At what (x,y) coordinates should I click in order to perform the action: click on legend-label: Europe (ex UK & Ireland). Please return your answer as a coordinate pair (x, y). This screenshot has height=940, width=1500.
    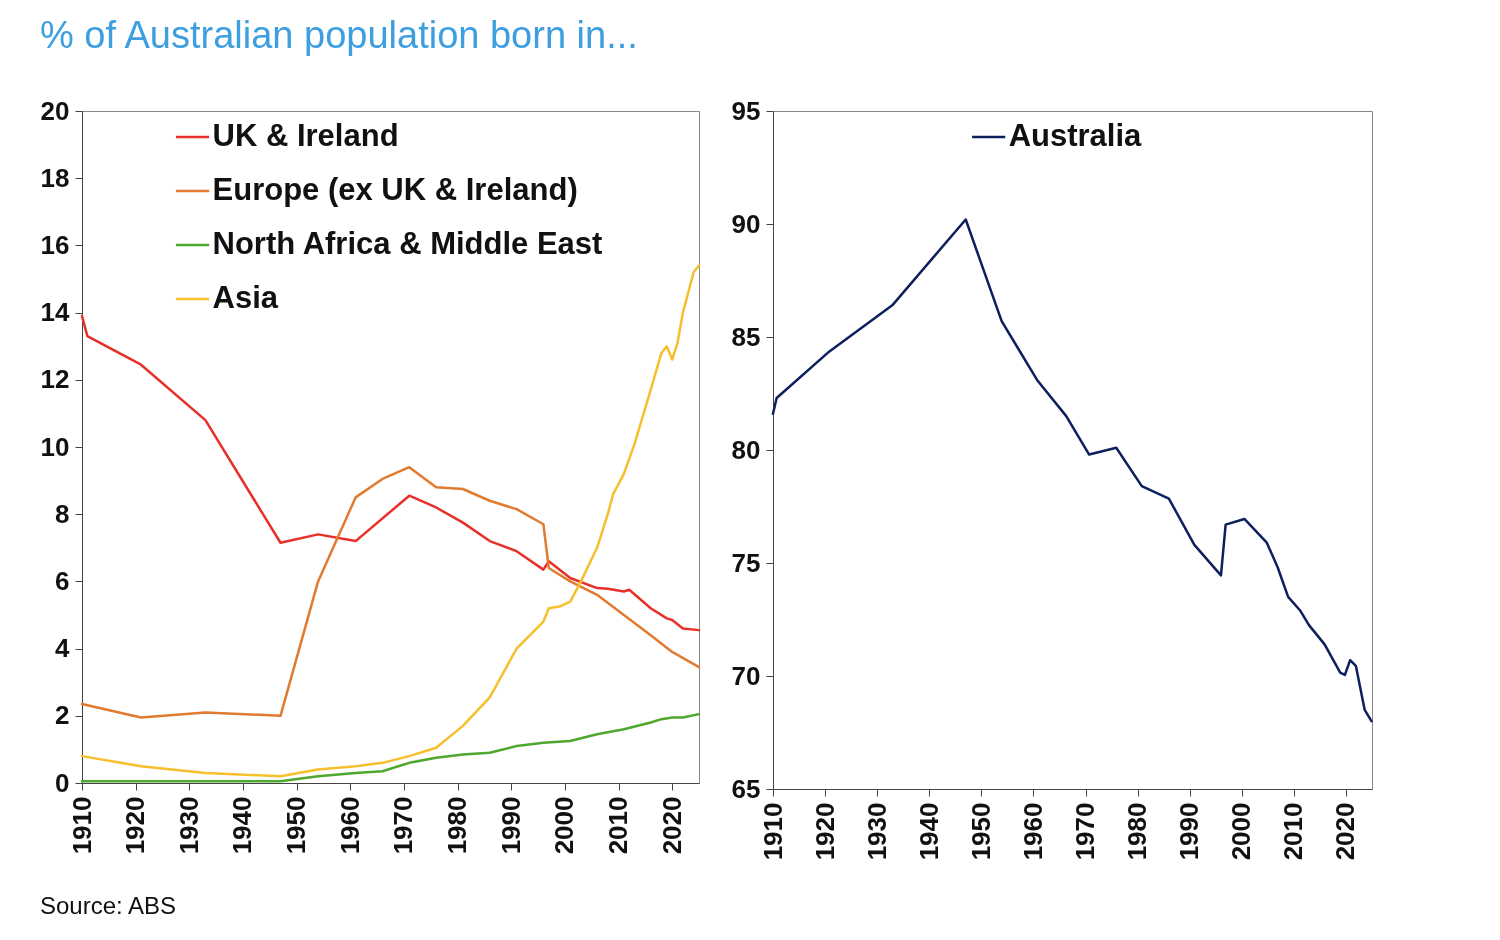
    Looking at the image, I should click on (395, 189).